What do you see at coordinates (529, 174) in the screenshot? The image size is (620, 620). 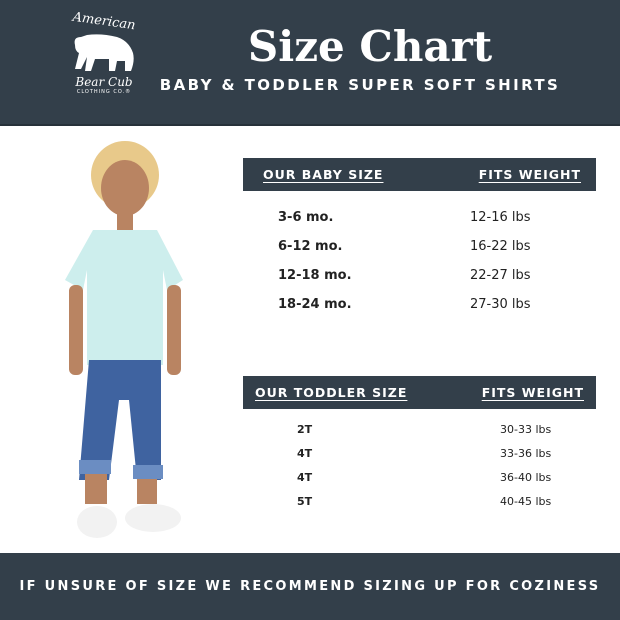 I see `baby-weight-header: FITS WEIGHT` at bounding box center [529, 174].